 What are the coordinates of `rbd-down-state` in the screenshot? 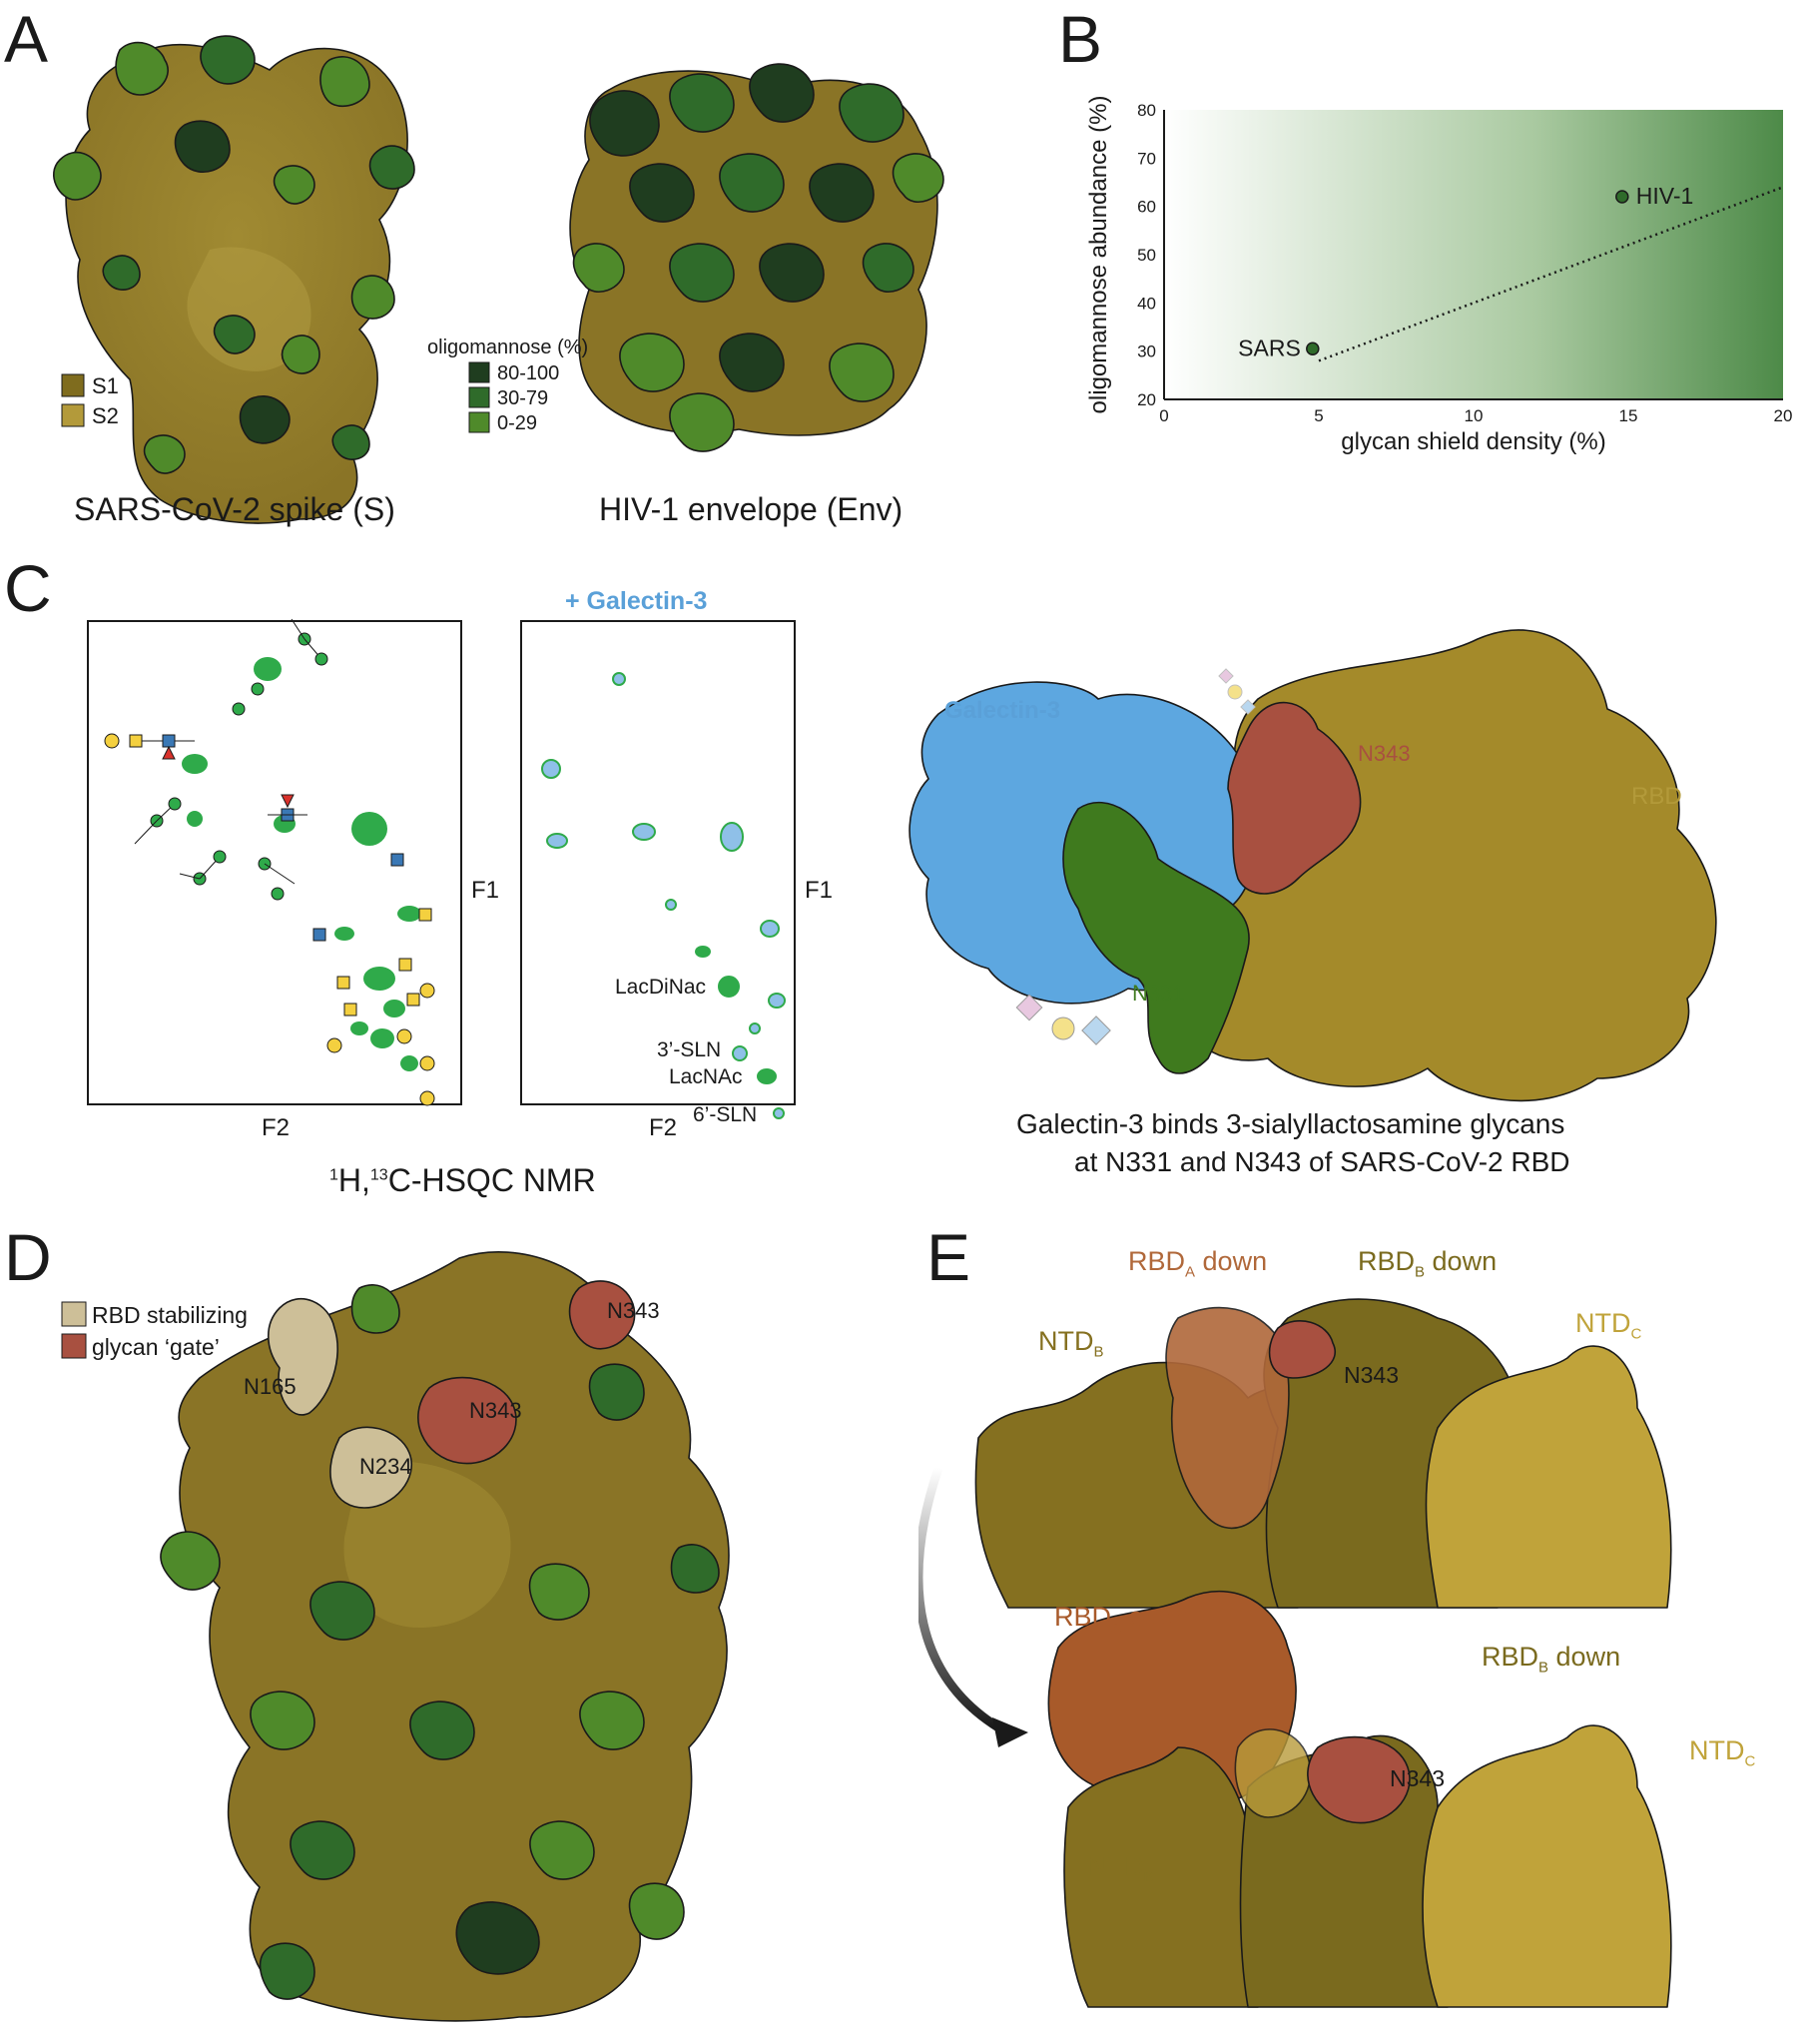 It's located at (1323, 1453).